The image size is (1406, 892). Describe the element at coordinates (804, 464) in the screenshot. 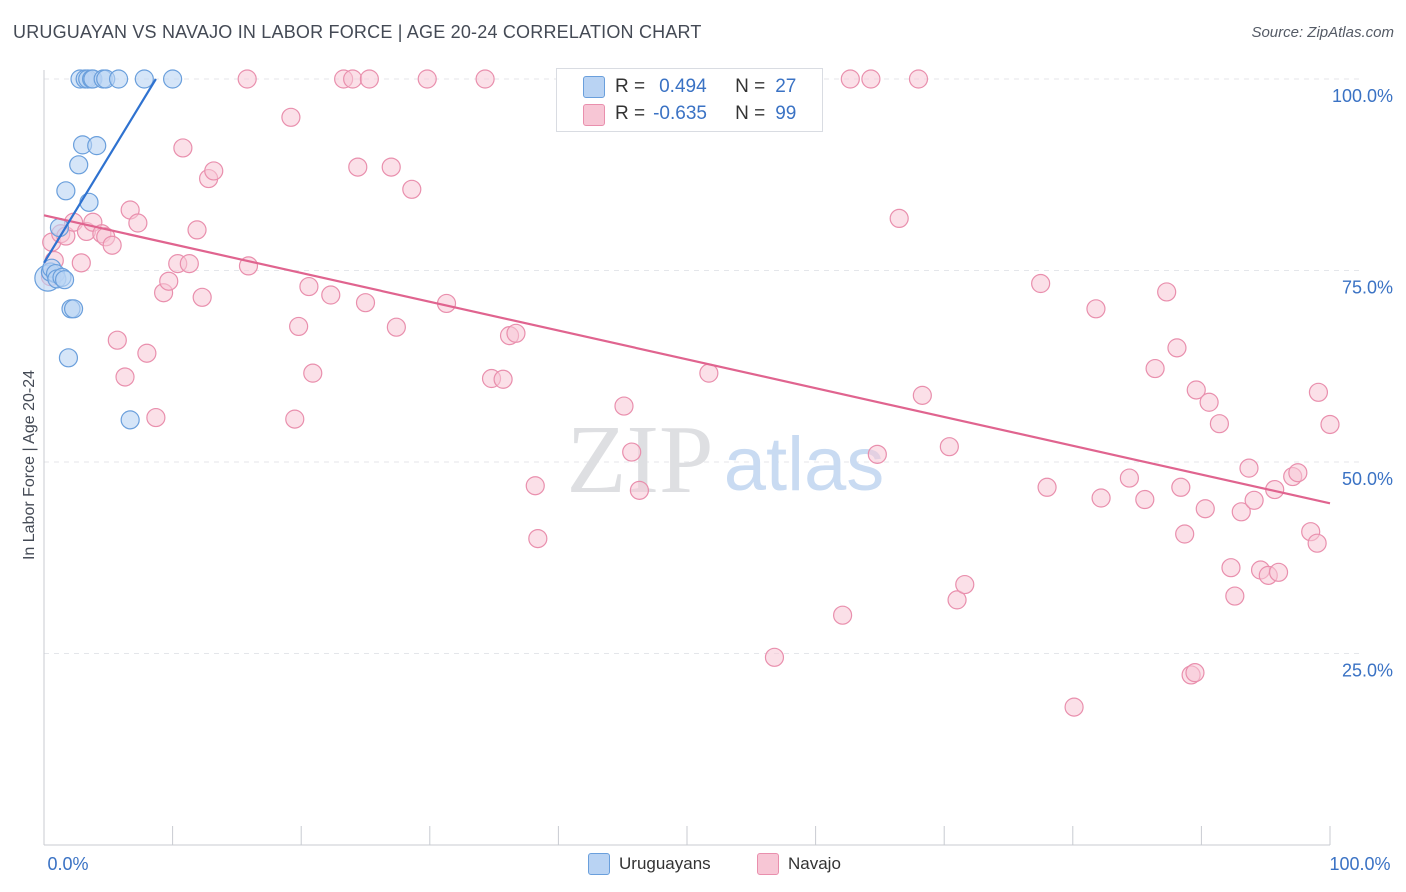

I see `watermark-atlas: atlas` at that location.